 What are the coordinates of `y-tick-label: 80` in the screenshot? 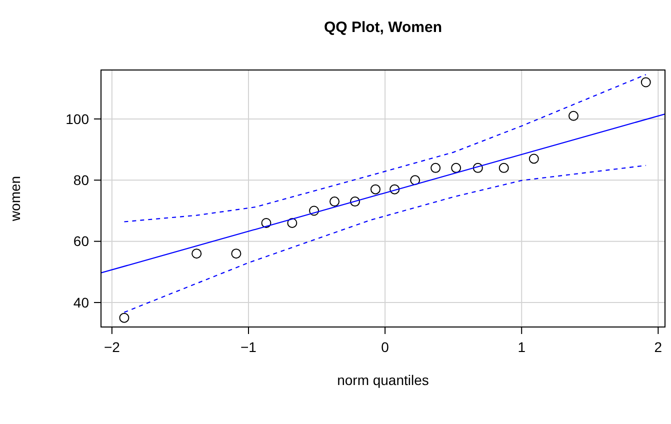 It's located at (81, 180).